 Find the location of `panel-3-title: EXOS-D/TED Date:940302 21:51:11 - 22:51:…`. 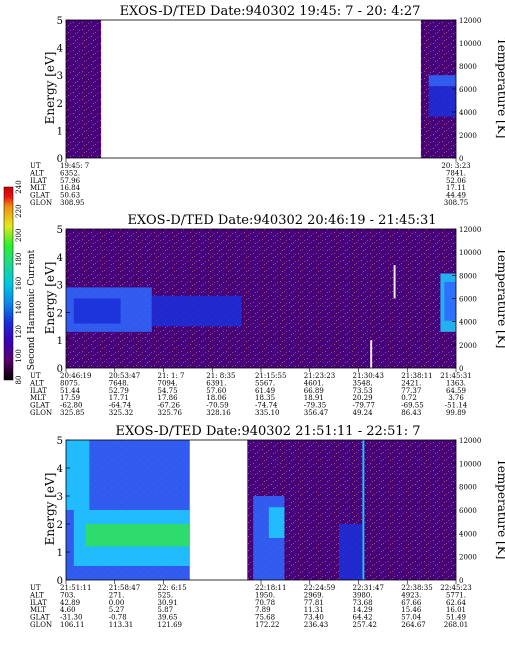

panel-3-title: EXOS-D/TED Date:940302 21:51:11 - 22:51:… is located at coordinates (268, 431).